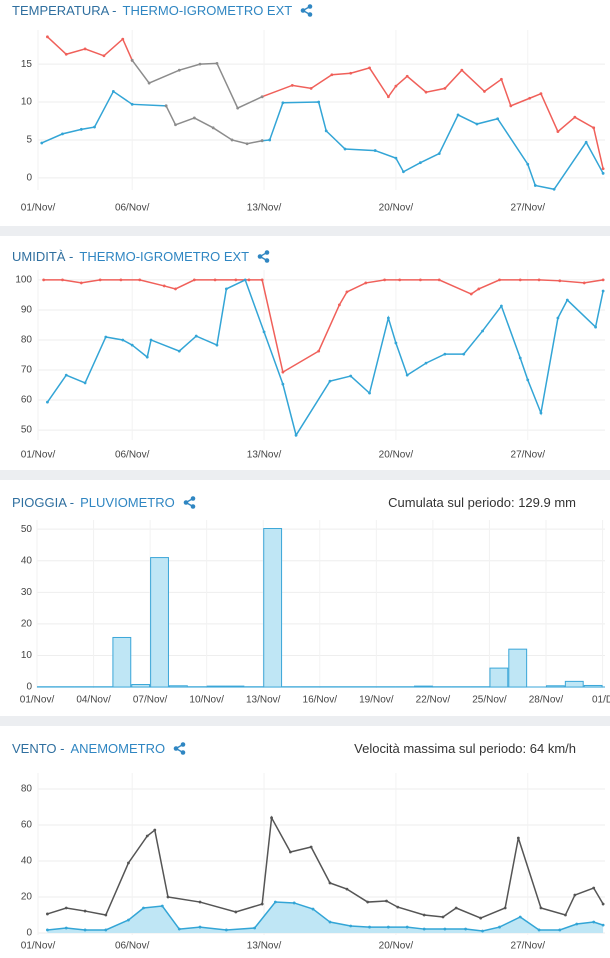 The height and width of the screenshot is (958, 610). I want to click on subtitle: PLUVIOMETRO, so click(127, 502).